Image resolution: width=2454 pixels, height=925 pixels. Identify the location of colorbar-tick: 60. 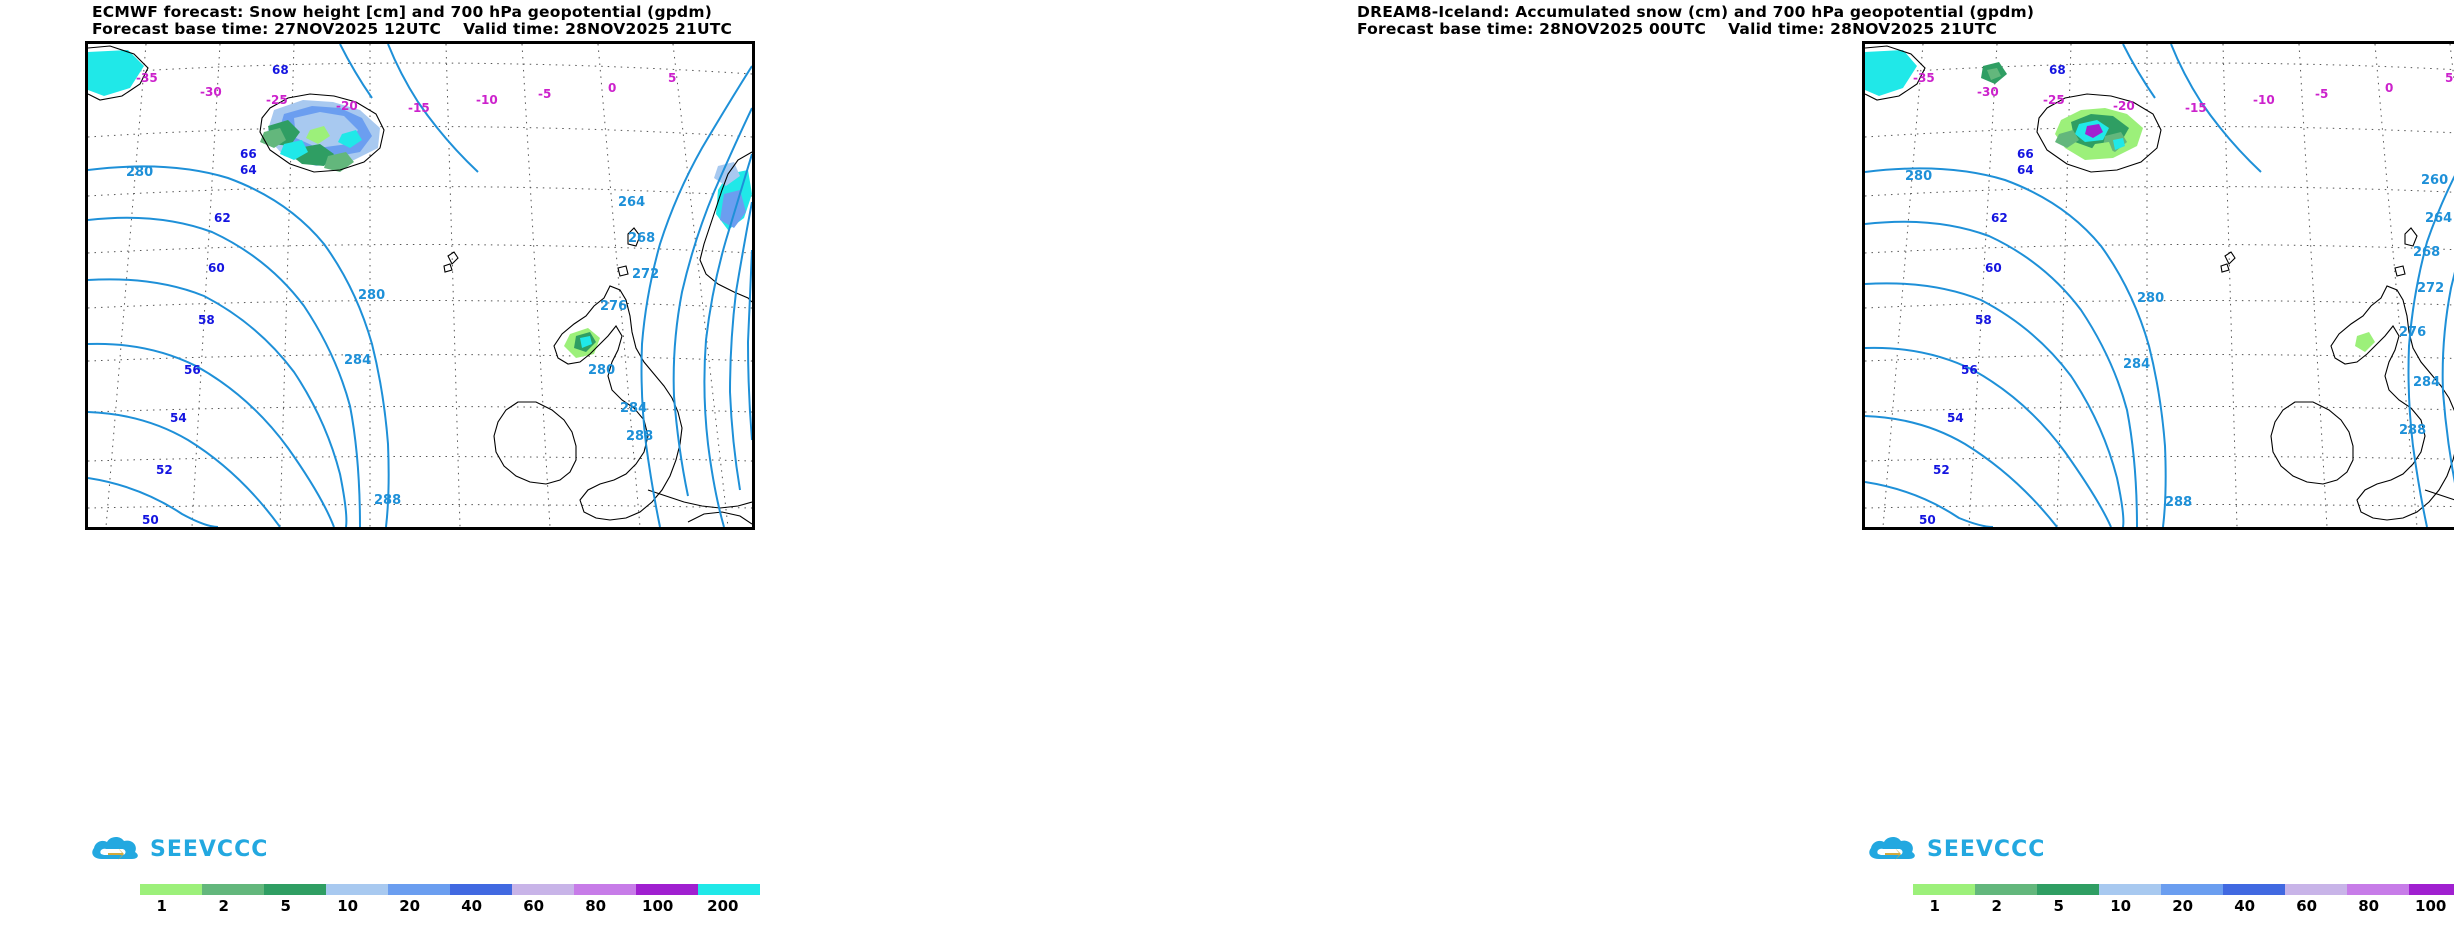
(534, 906).